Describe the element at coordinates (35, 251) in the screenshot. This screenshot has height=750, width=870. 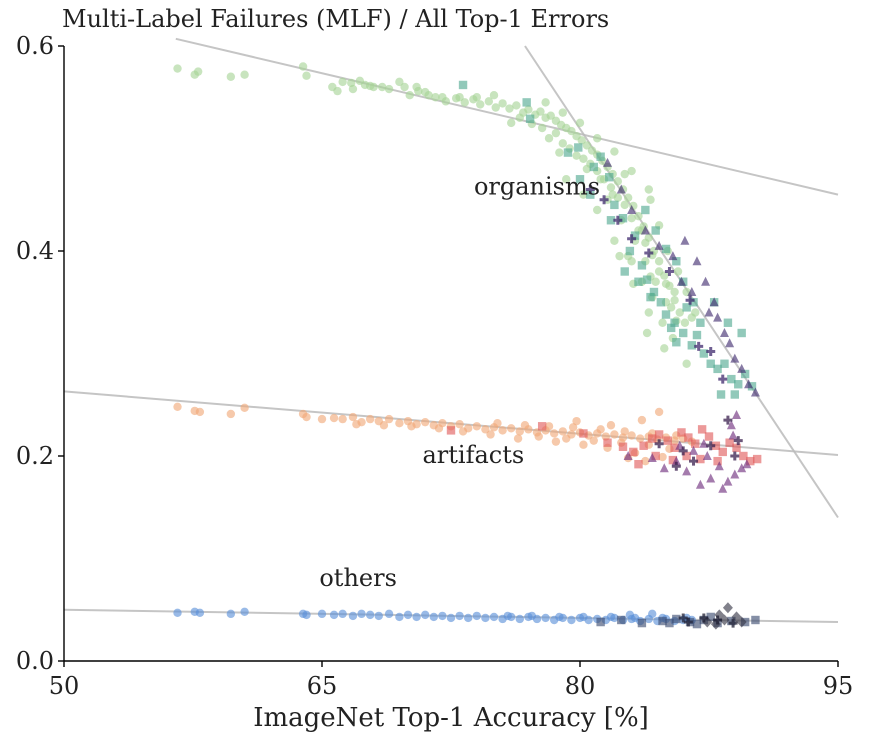
I see `y-tick-label: 0.4` at that location.